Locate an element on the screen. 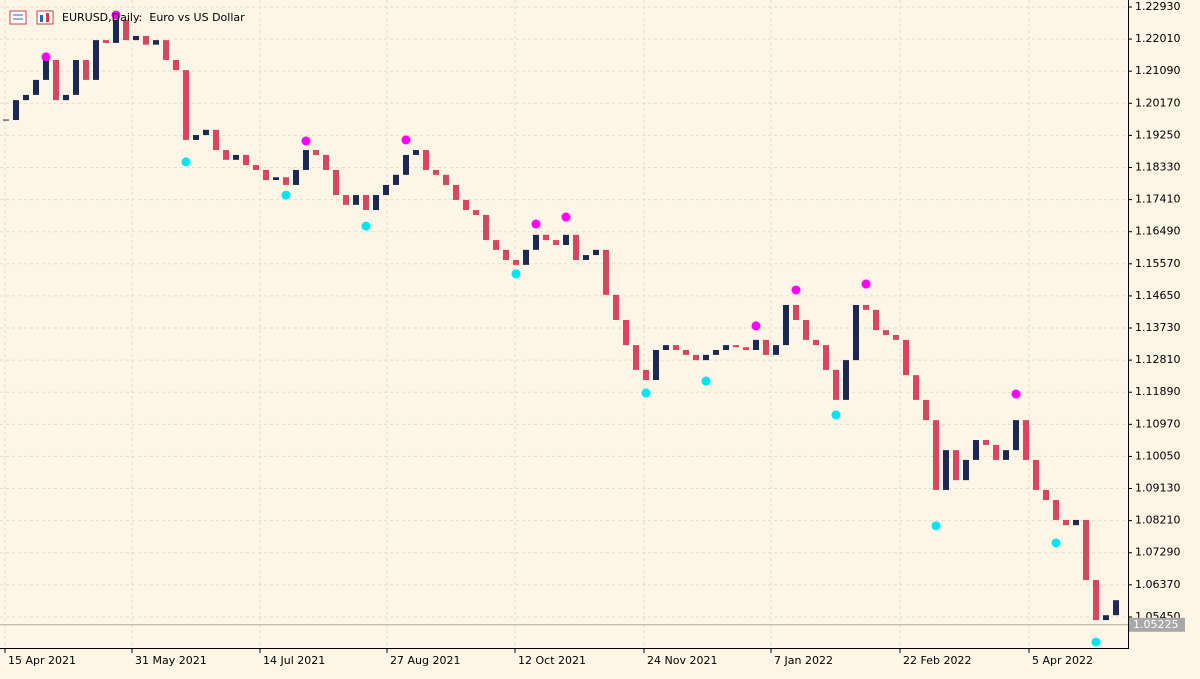 This screenshot has height=679, width=1200. y-tick-label: 1.06370 is located at coordinates (1158, 584).